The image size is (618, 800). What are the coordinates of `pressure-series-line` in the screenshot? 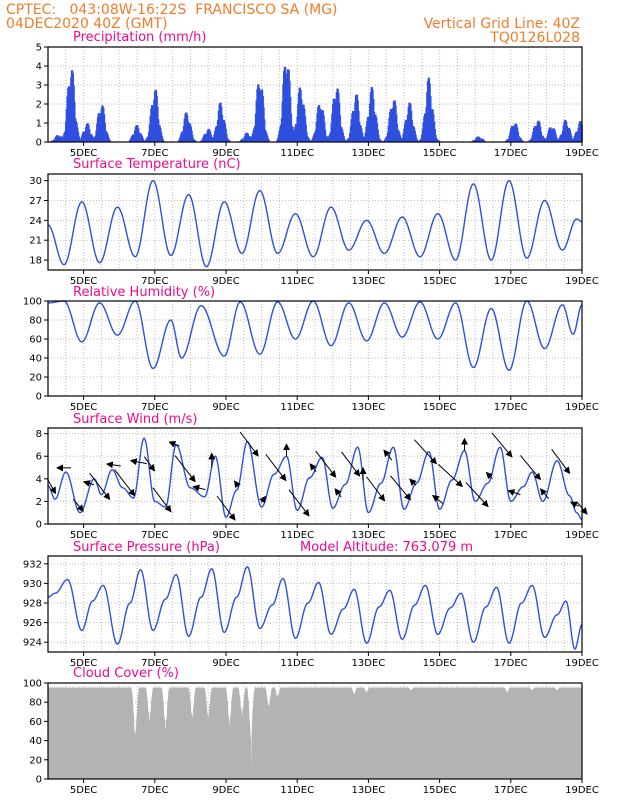 It's located at (315, 608).